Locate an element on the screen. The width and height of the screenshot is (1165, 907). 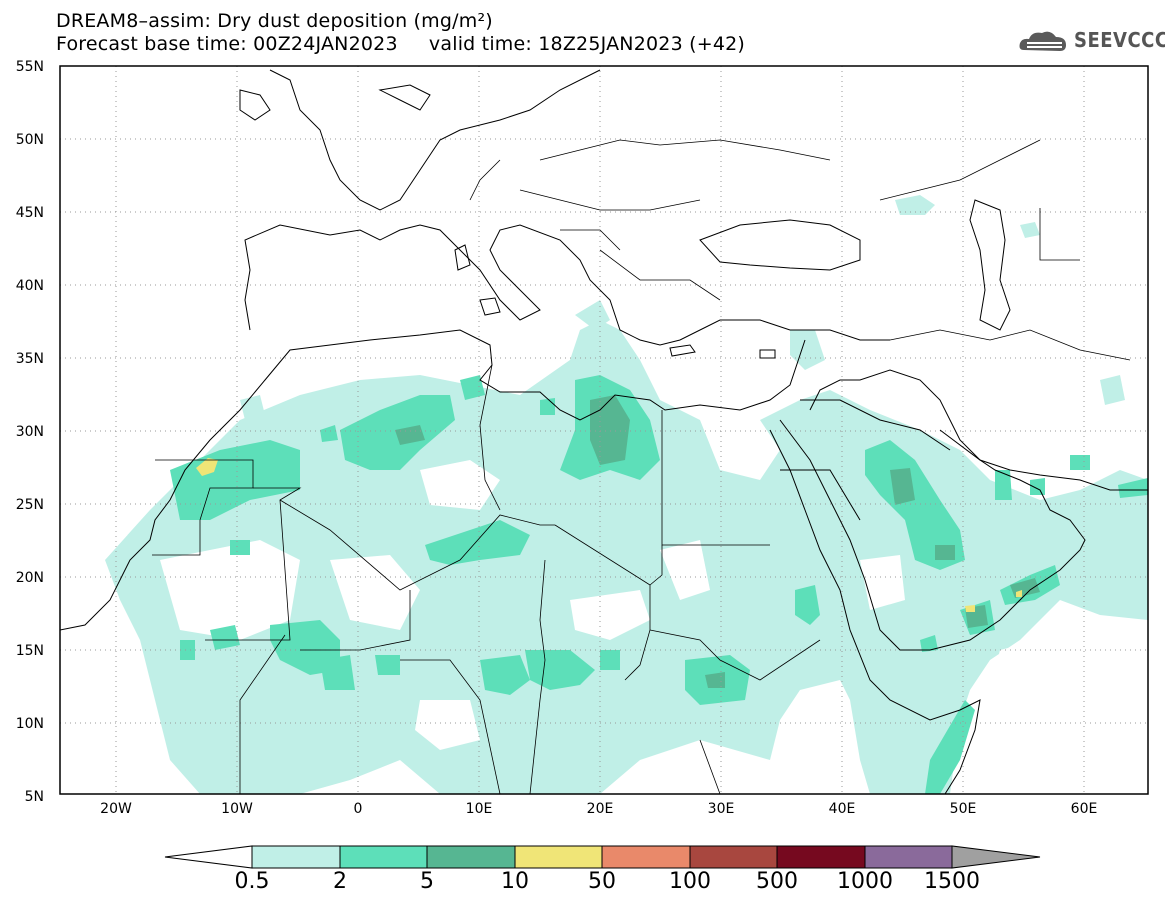
legend-level-label: 0.5 is located at coordinates (252, 881).